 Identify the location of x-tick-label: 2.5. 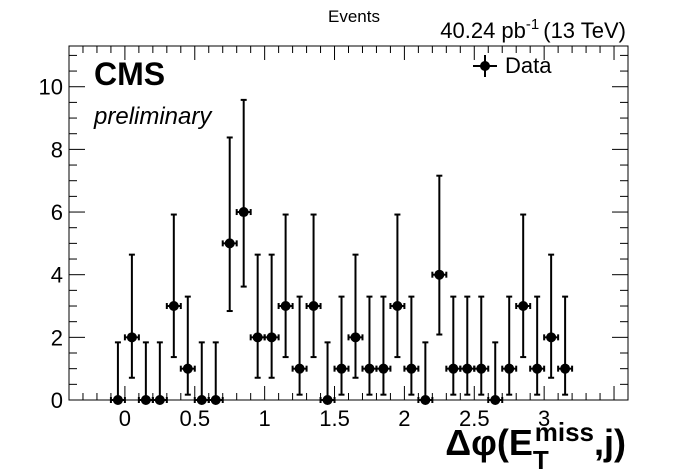
(474, 418).